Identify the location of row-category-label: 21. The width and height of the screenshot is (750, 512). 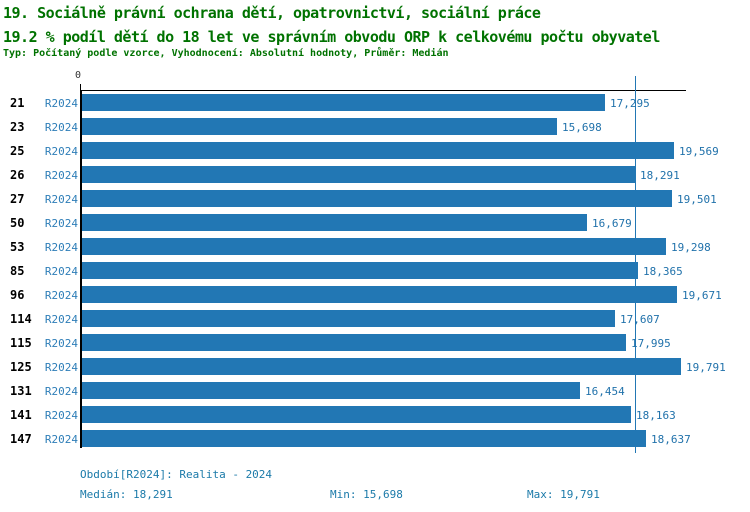
(17, 103).